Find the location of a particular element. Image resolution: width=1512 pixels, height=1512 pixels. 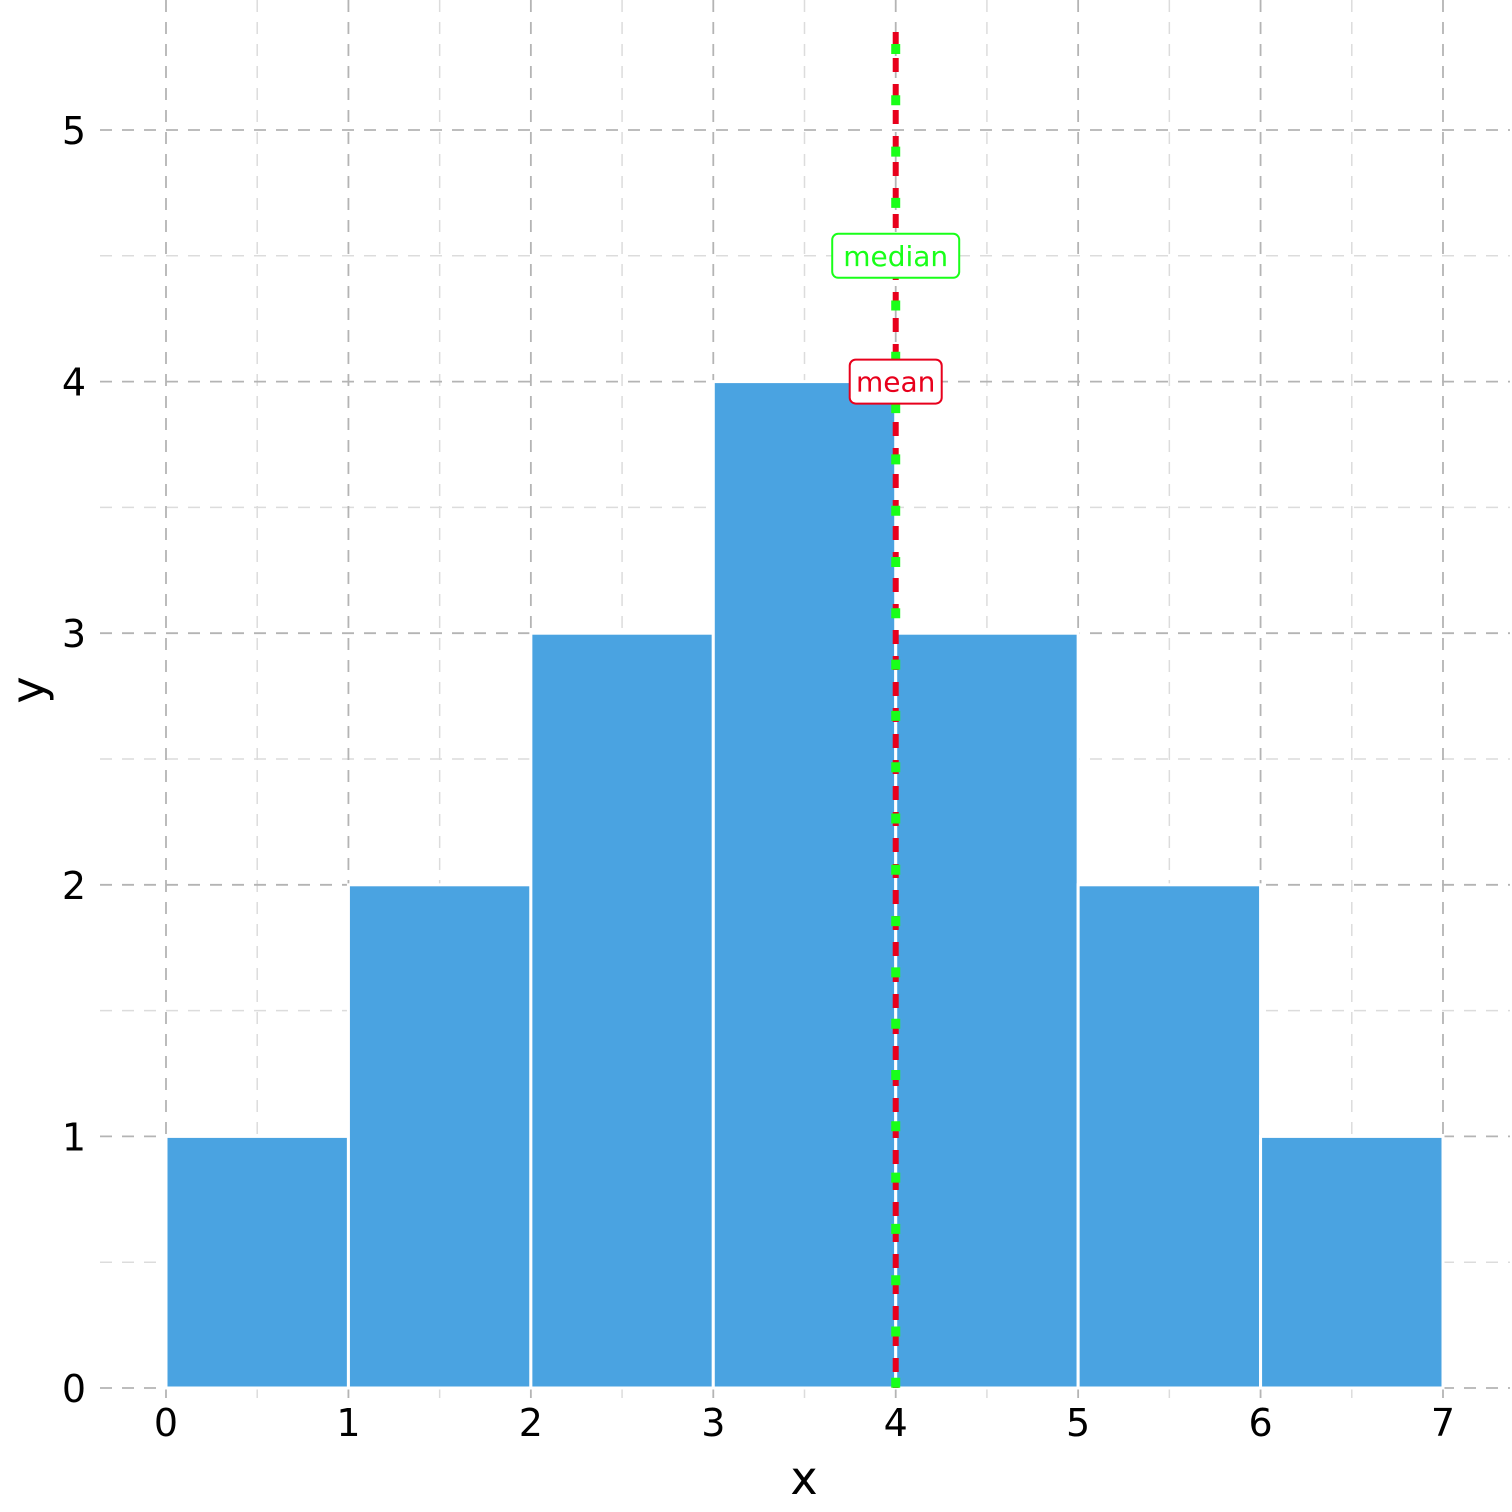

mean-label-box is located at coordinates (895, 381).